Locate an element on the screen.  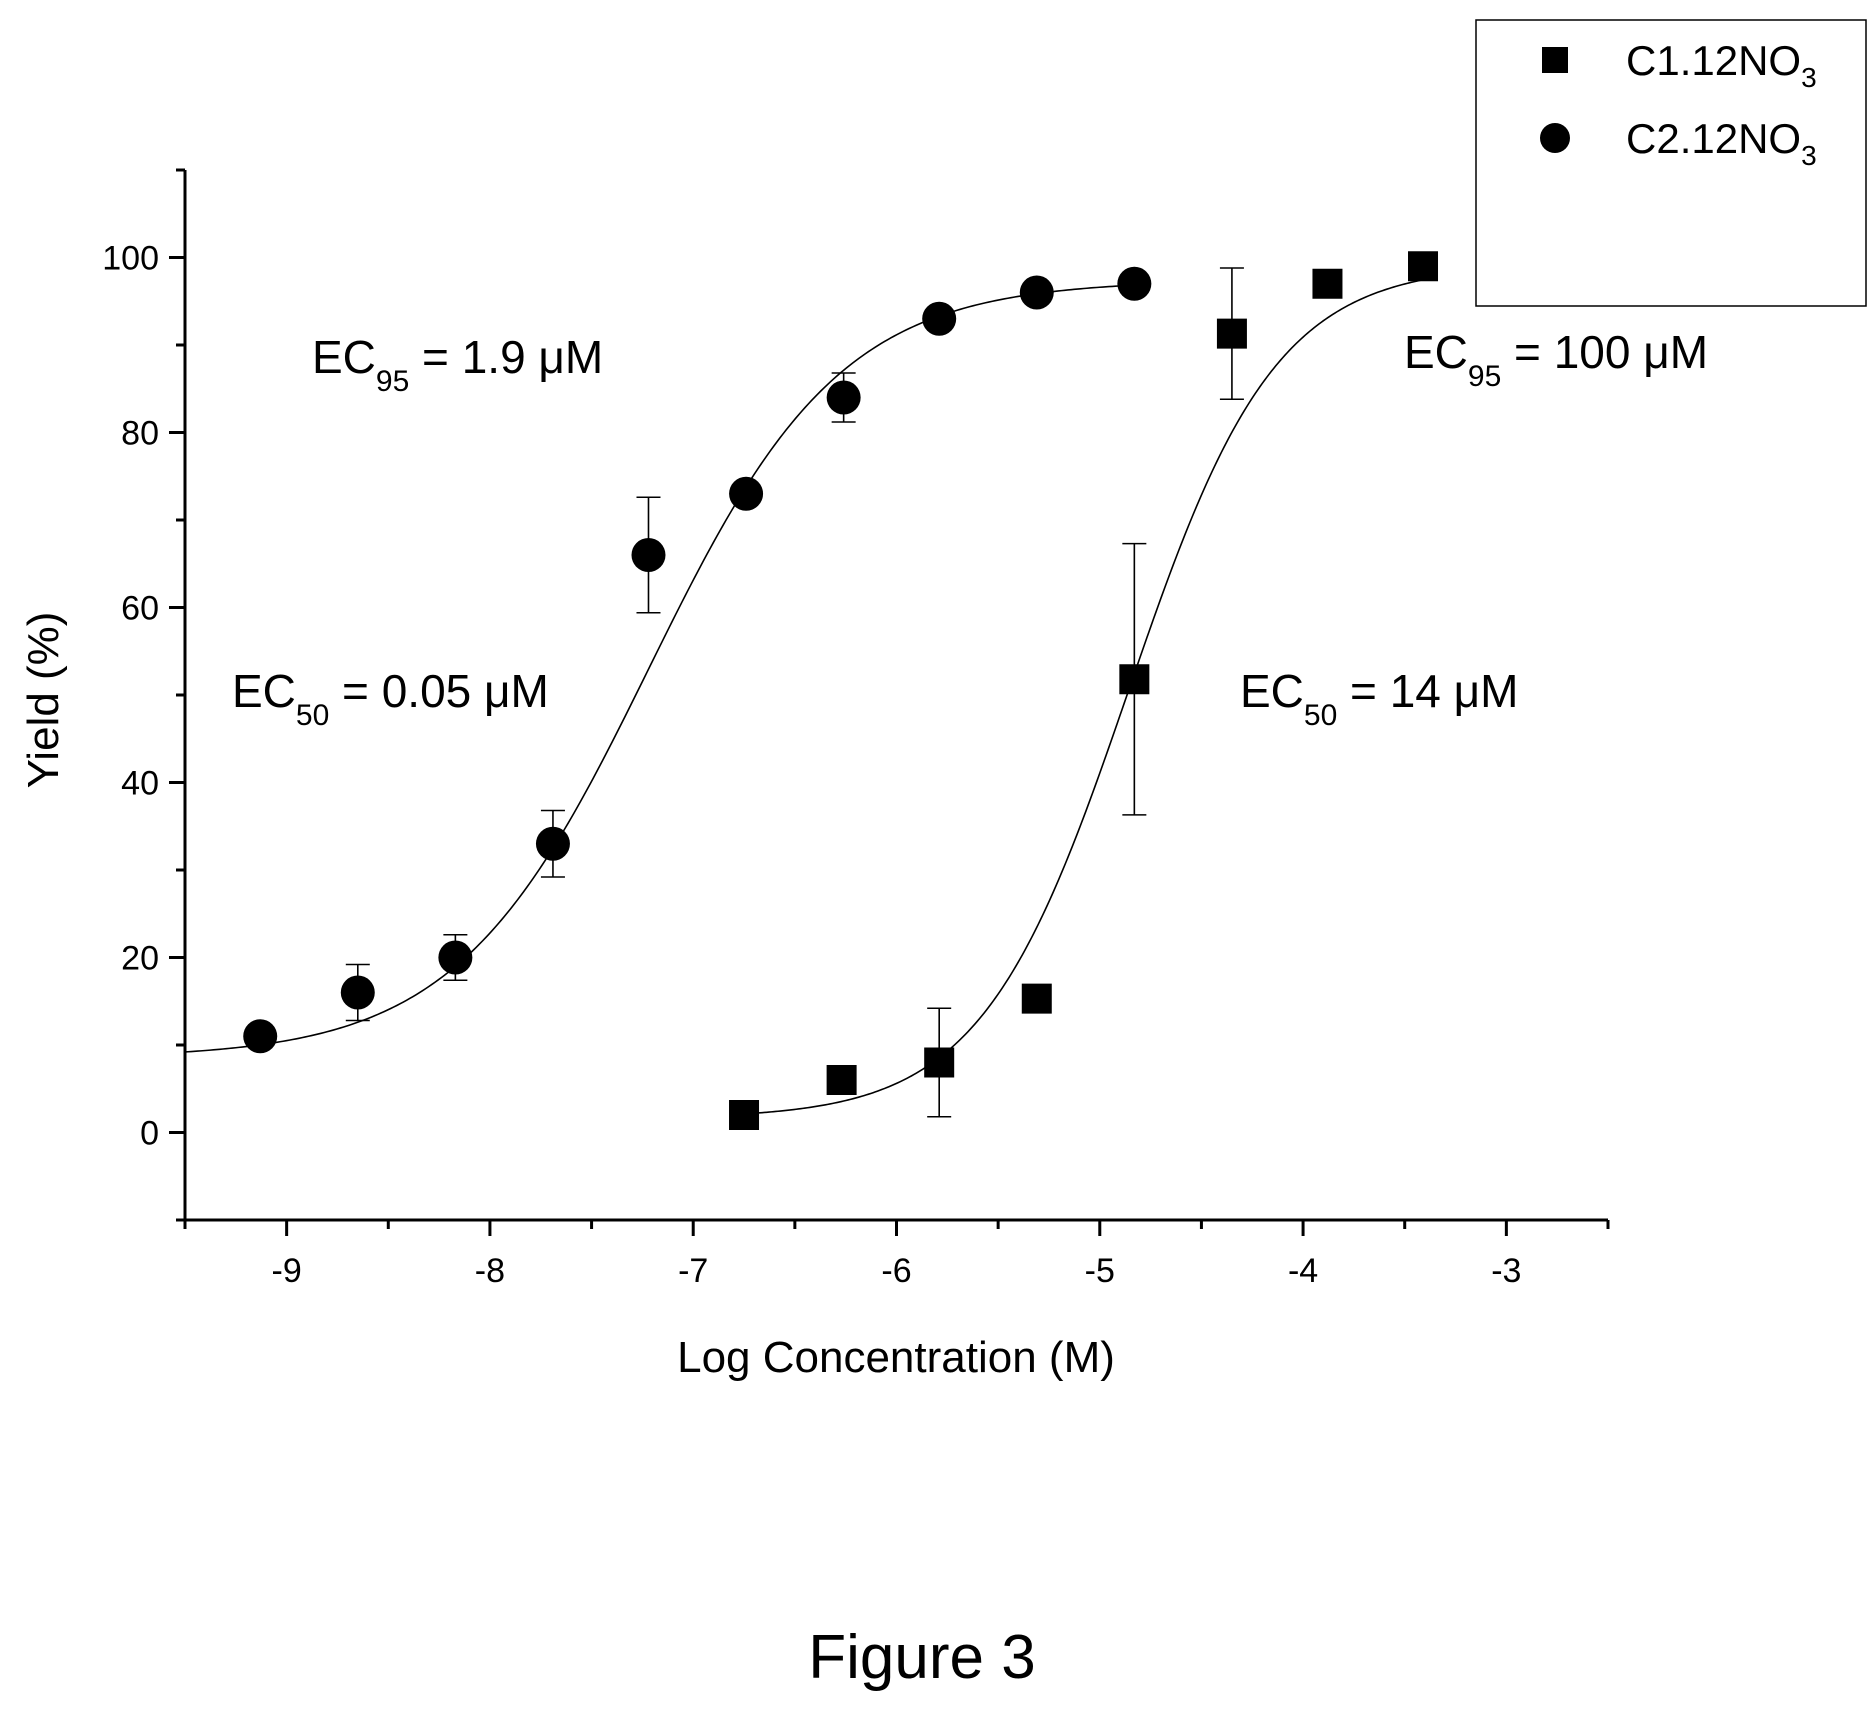
legend-label-name: C2.12NO is located at coordinates (1713, 138).